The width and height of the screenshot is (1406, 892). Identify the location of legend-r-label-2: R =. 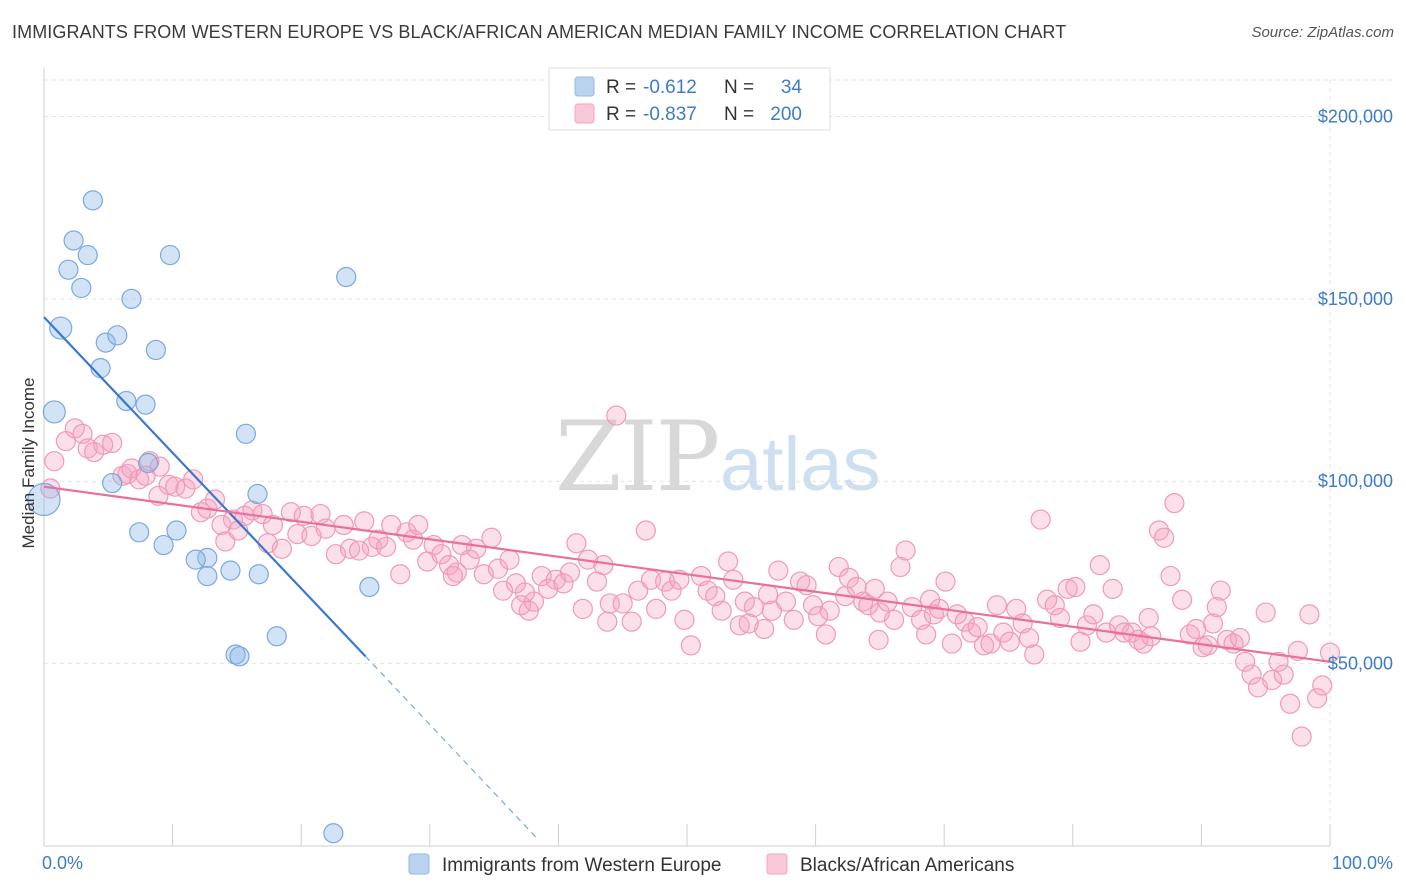
(621, 114).